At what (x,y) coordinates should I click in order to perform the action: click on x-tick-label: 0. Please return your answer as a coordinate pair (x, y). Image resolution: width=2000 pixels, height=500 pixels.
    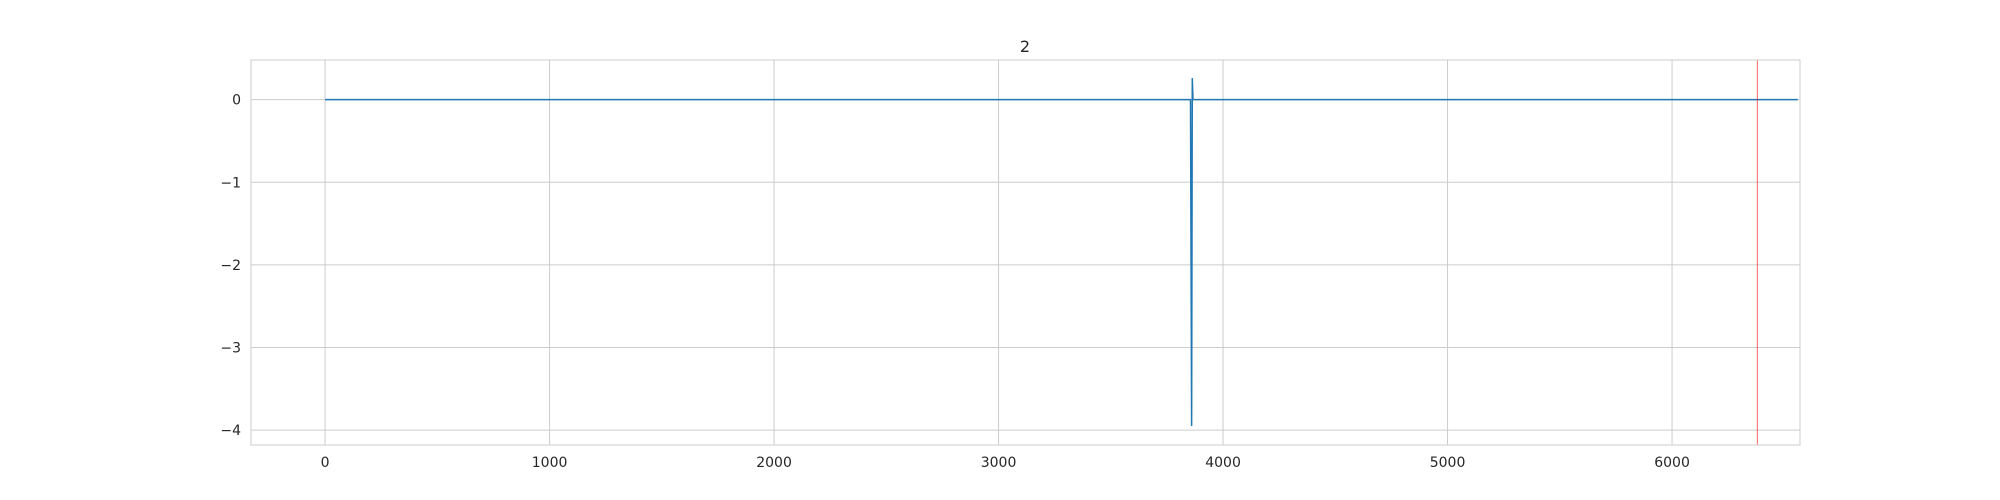
    Looking at the image, I should click on (325, 463).